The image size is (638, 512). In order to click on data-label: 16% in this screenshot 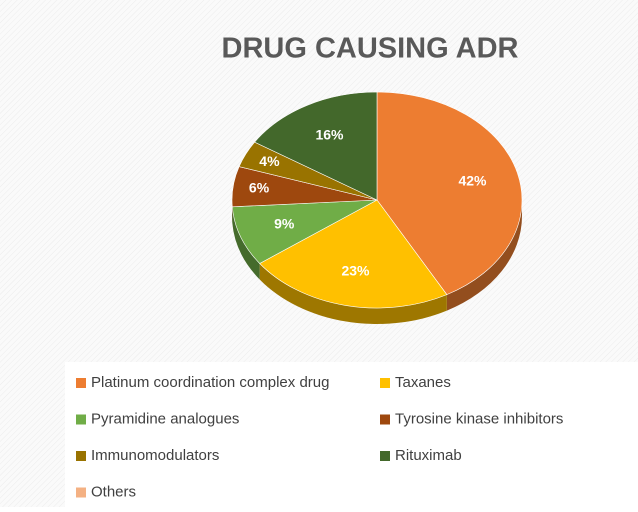, I will do `click(329, 134)`.